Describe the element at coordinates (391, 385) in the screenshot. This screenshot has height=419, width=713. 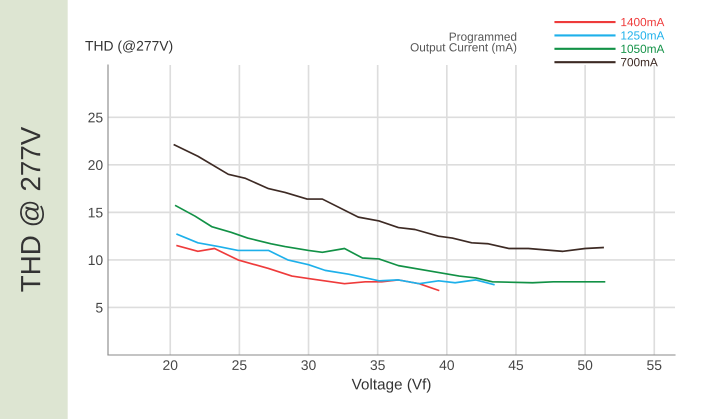
I see `x-axis-title: Voltage (Vf)` at that location.